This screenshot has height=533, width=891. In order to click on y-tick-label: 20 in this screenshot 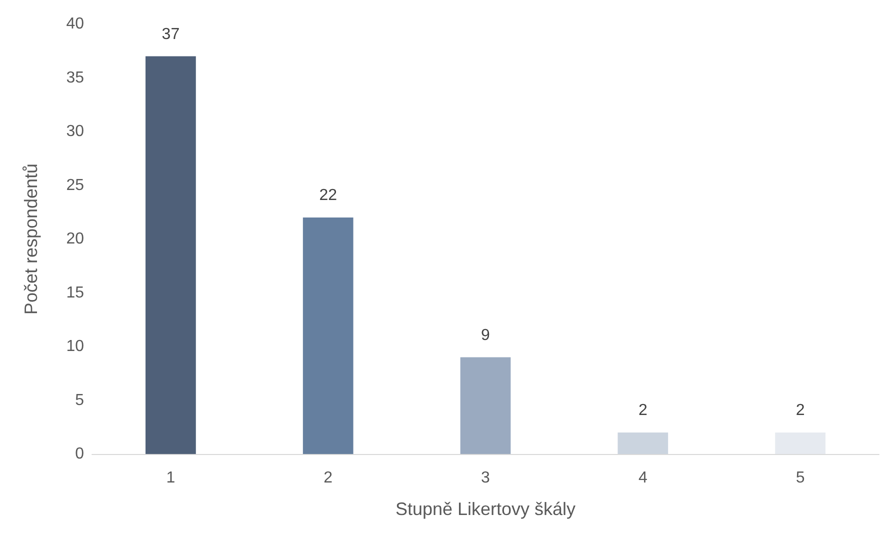, I will do `click(75, 239)`.